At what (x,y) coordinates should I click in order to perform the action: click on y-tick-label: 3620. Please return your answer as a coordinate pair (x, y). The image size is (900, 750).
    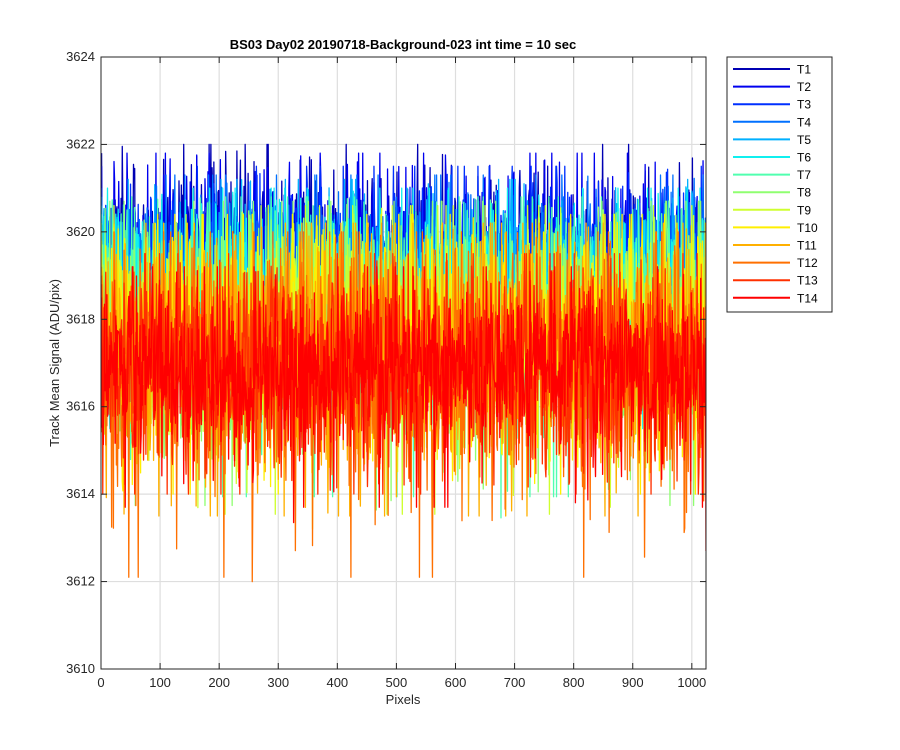
    Looking at the image, I should click on (80, 231).